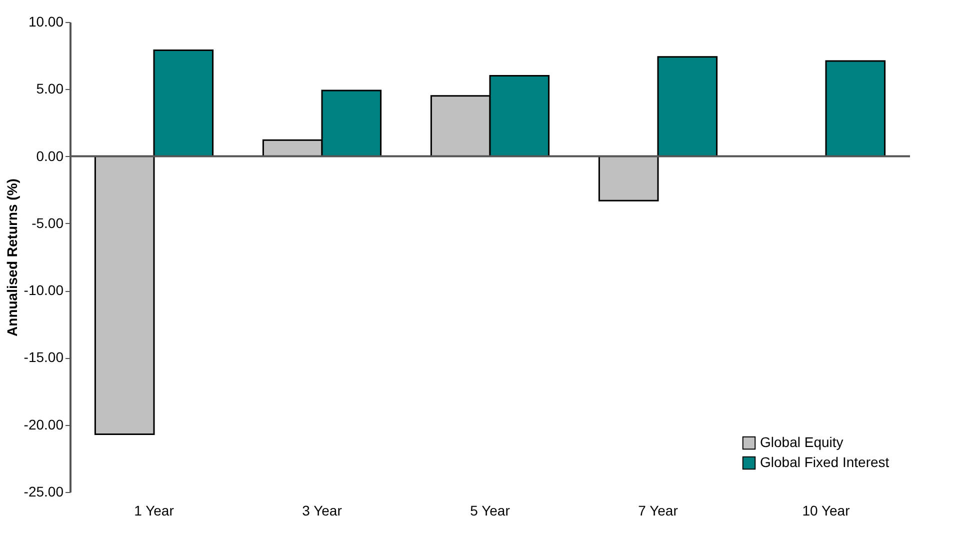 The image size is (974, 536). Describe the element at coordinates (490, 510) in the screenshot. I see `x-tick-label: 5 Year` at that location.